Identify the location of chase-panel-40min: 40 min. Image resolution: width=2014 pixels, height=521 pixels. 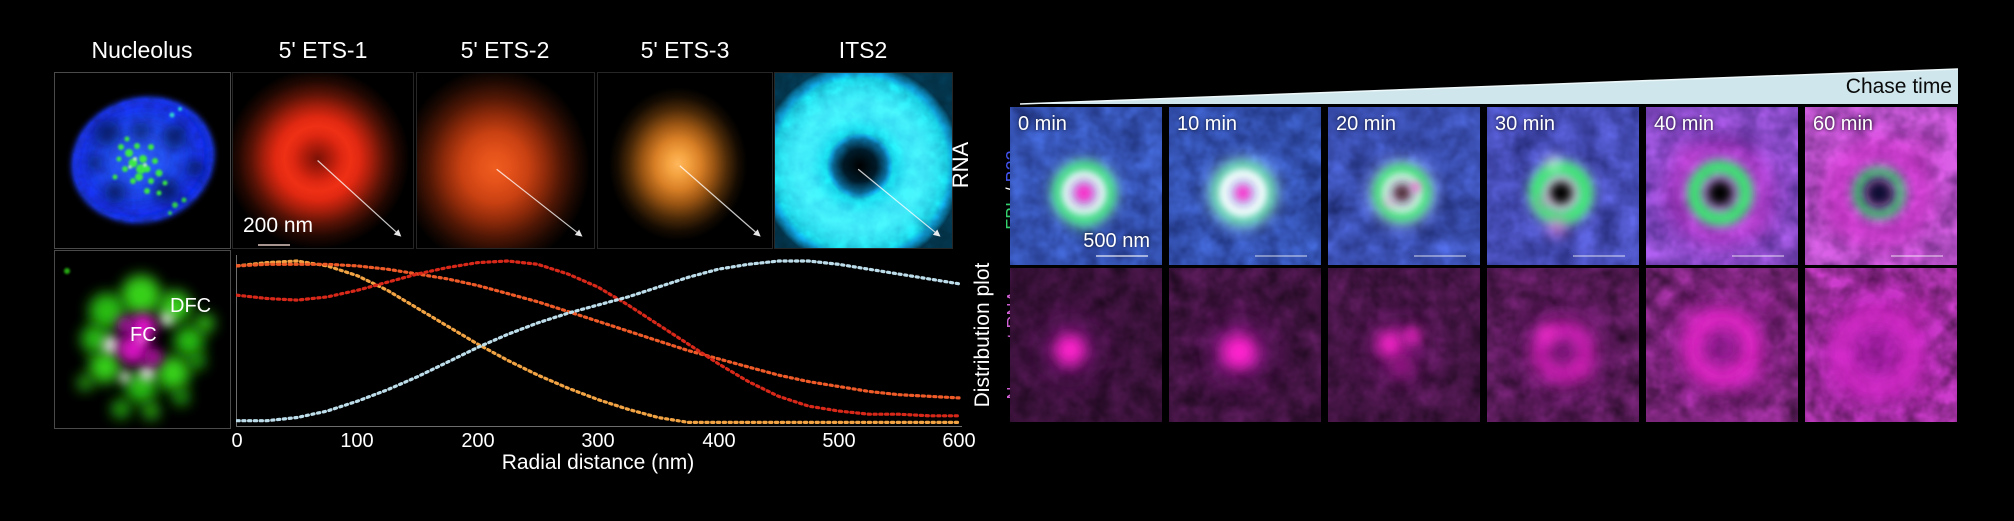
(1722, 186).